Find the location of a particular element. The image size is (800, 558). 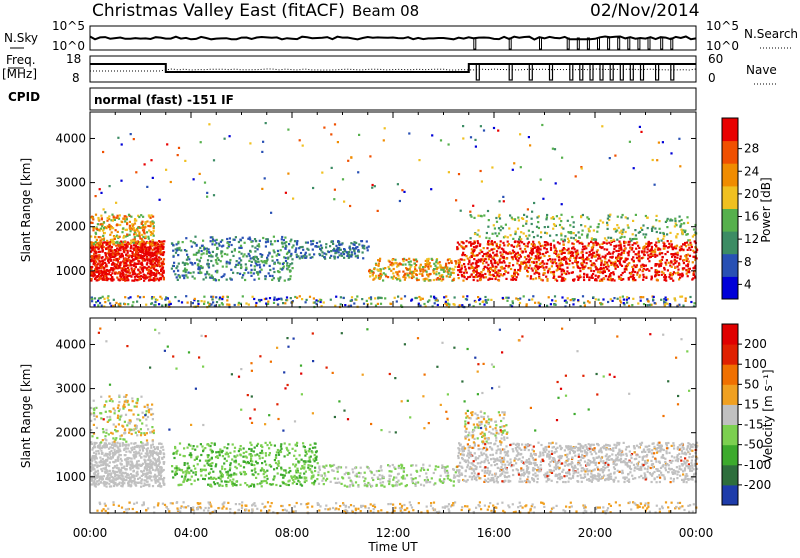

y-tick-label: 3000 is located at coordinates (70, 183).